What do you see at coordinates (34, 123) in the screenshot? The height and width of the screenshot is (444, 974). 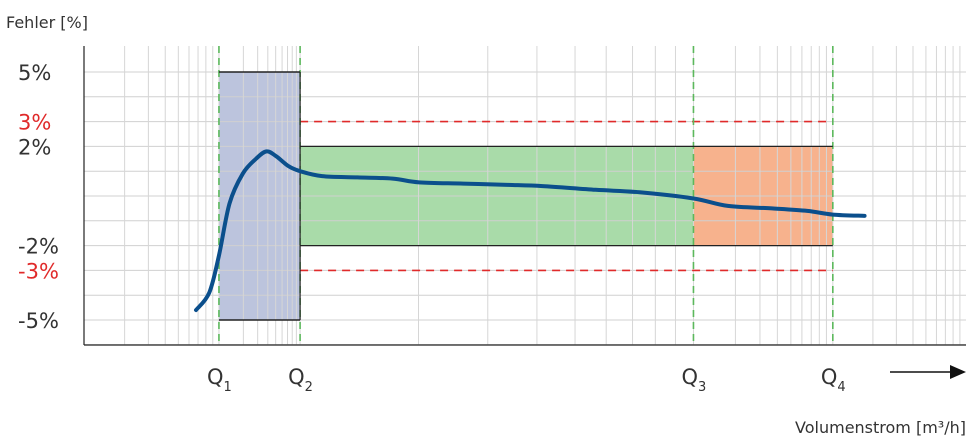 I see `y-tick-label: 3%` at bounding box center [34, 123].